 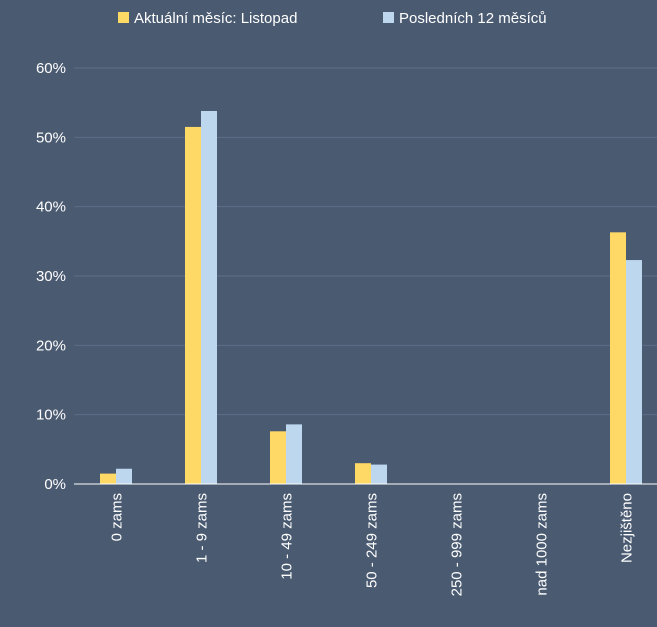 What do you see at coordinates (51, 68) in the screenshot?
I see `y-tick-label: 60%` at bounding box center [51, 68].